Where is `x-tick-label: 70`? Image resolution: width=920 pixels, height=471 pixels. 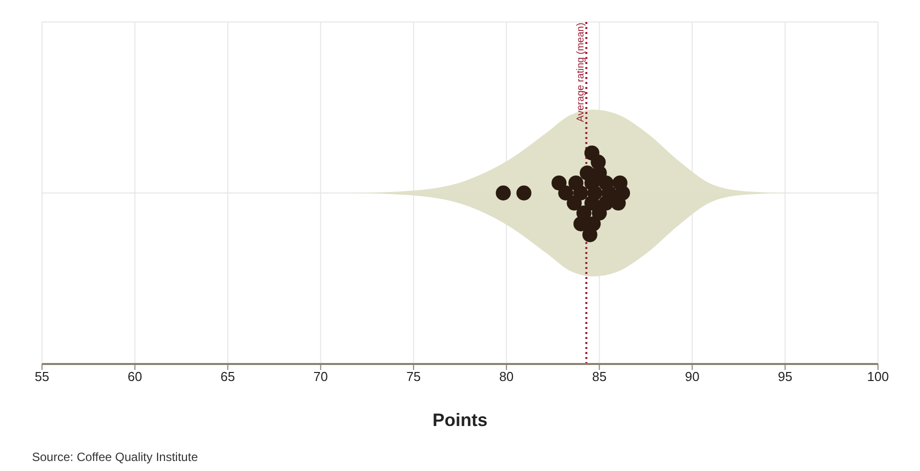 x-tick-label: 70 is located at coordinates (320, 376).